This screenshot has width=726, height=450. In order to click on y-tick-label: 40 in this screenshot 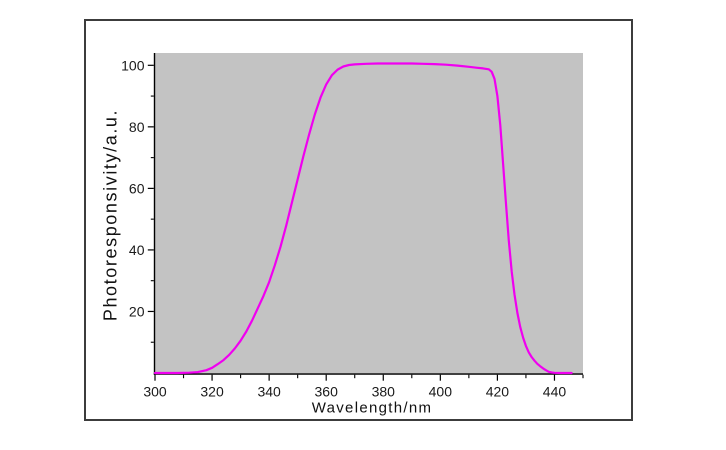, I will do `click(137, 250)`.